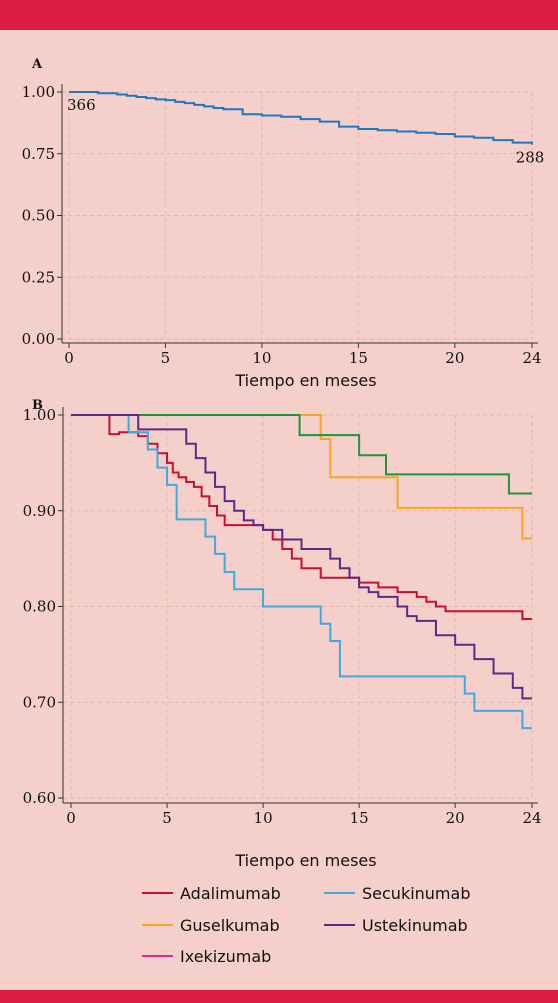  I want to click on x-axis-title-b: Tiempo en meses, so click(305, 860).